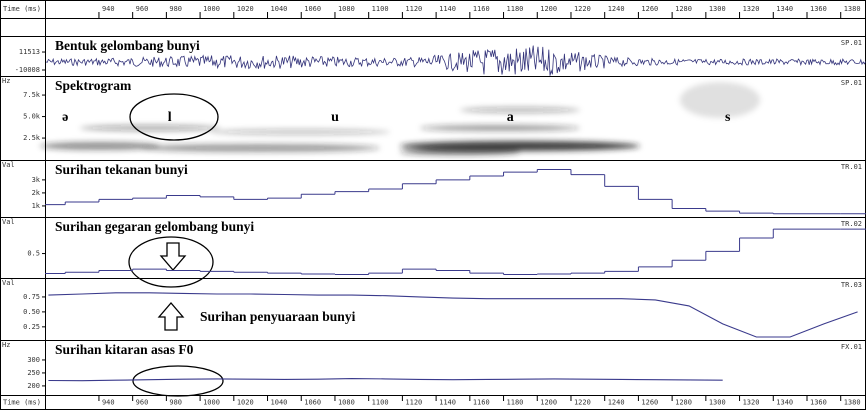  Describe the element at coordinates (33, 386) in the screenshot. I see `y-tick-label: 200` at that location.